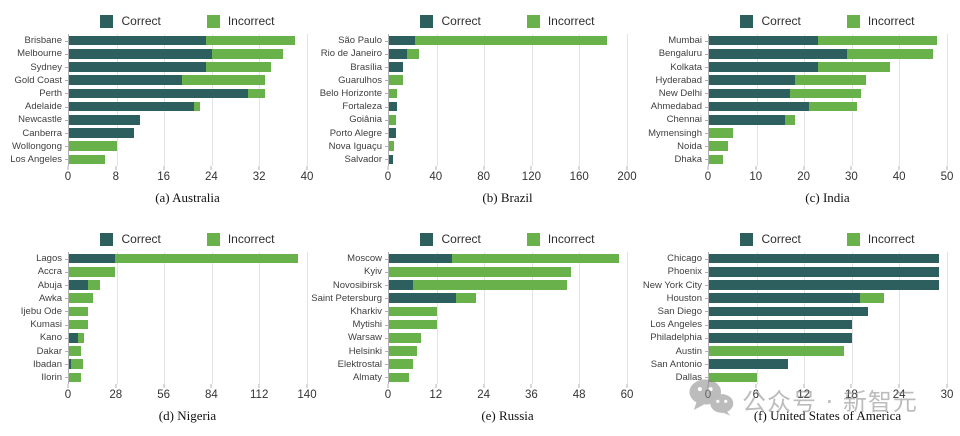  Describe the element at coordinates (307, 395) in the screenshot. I see `x-tick-label: 140` at that location.